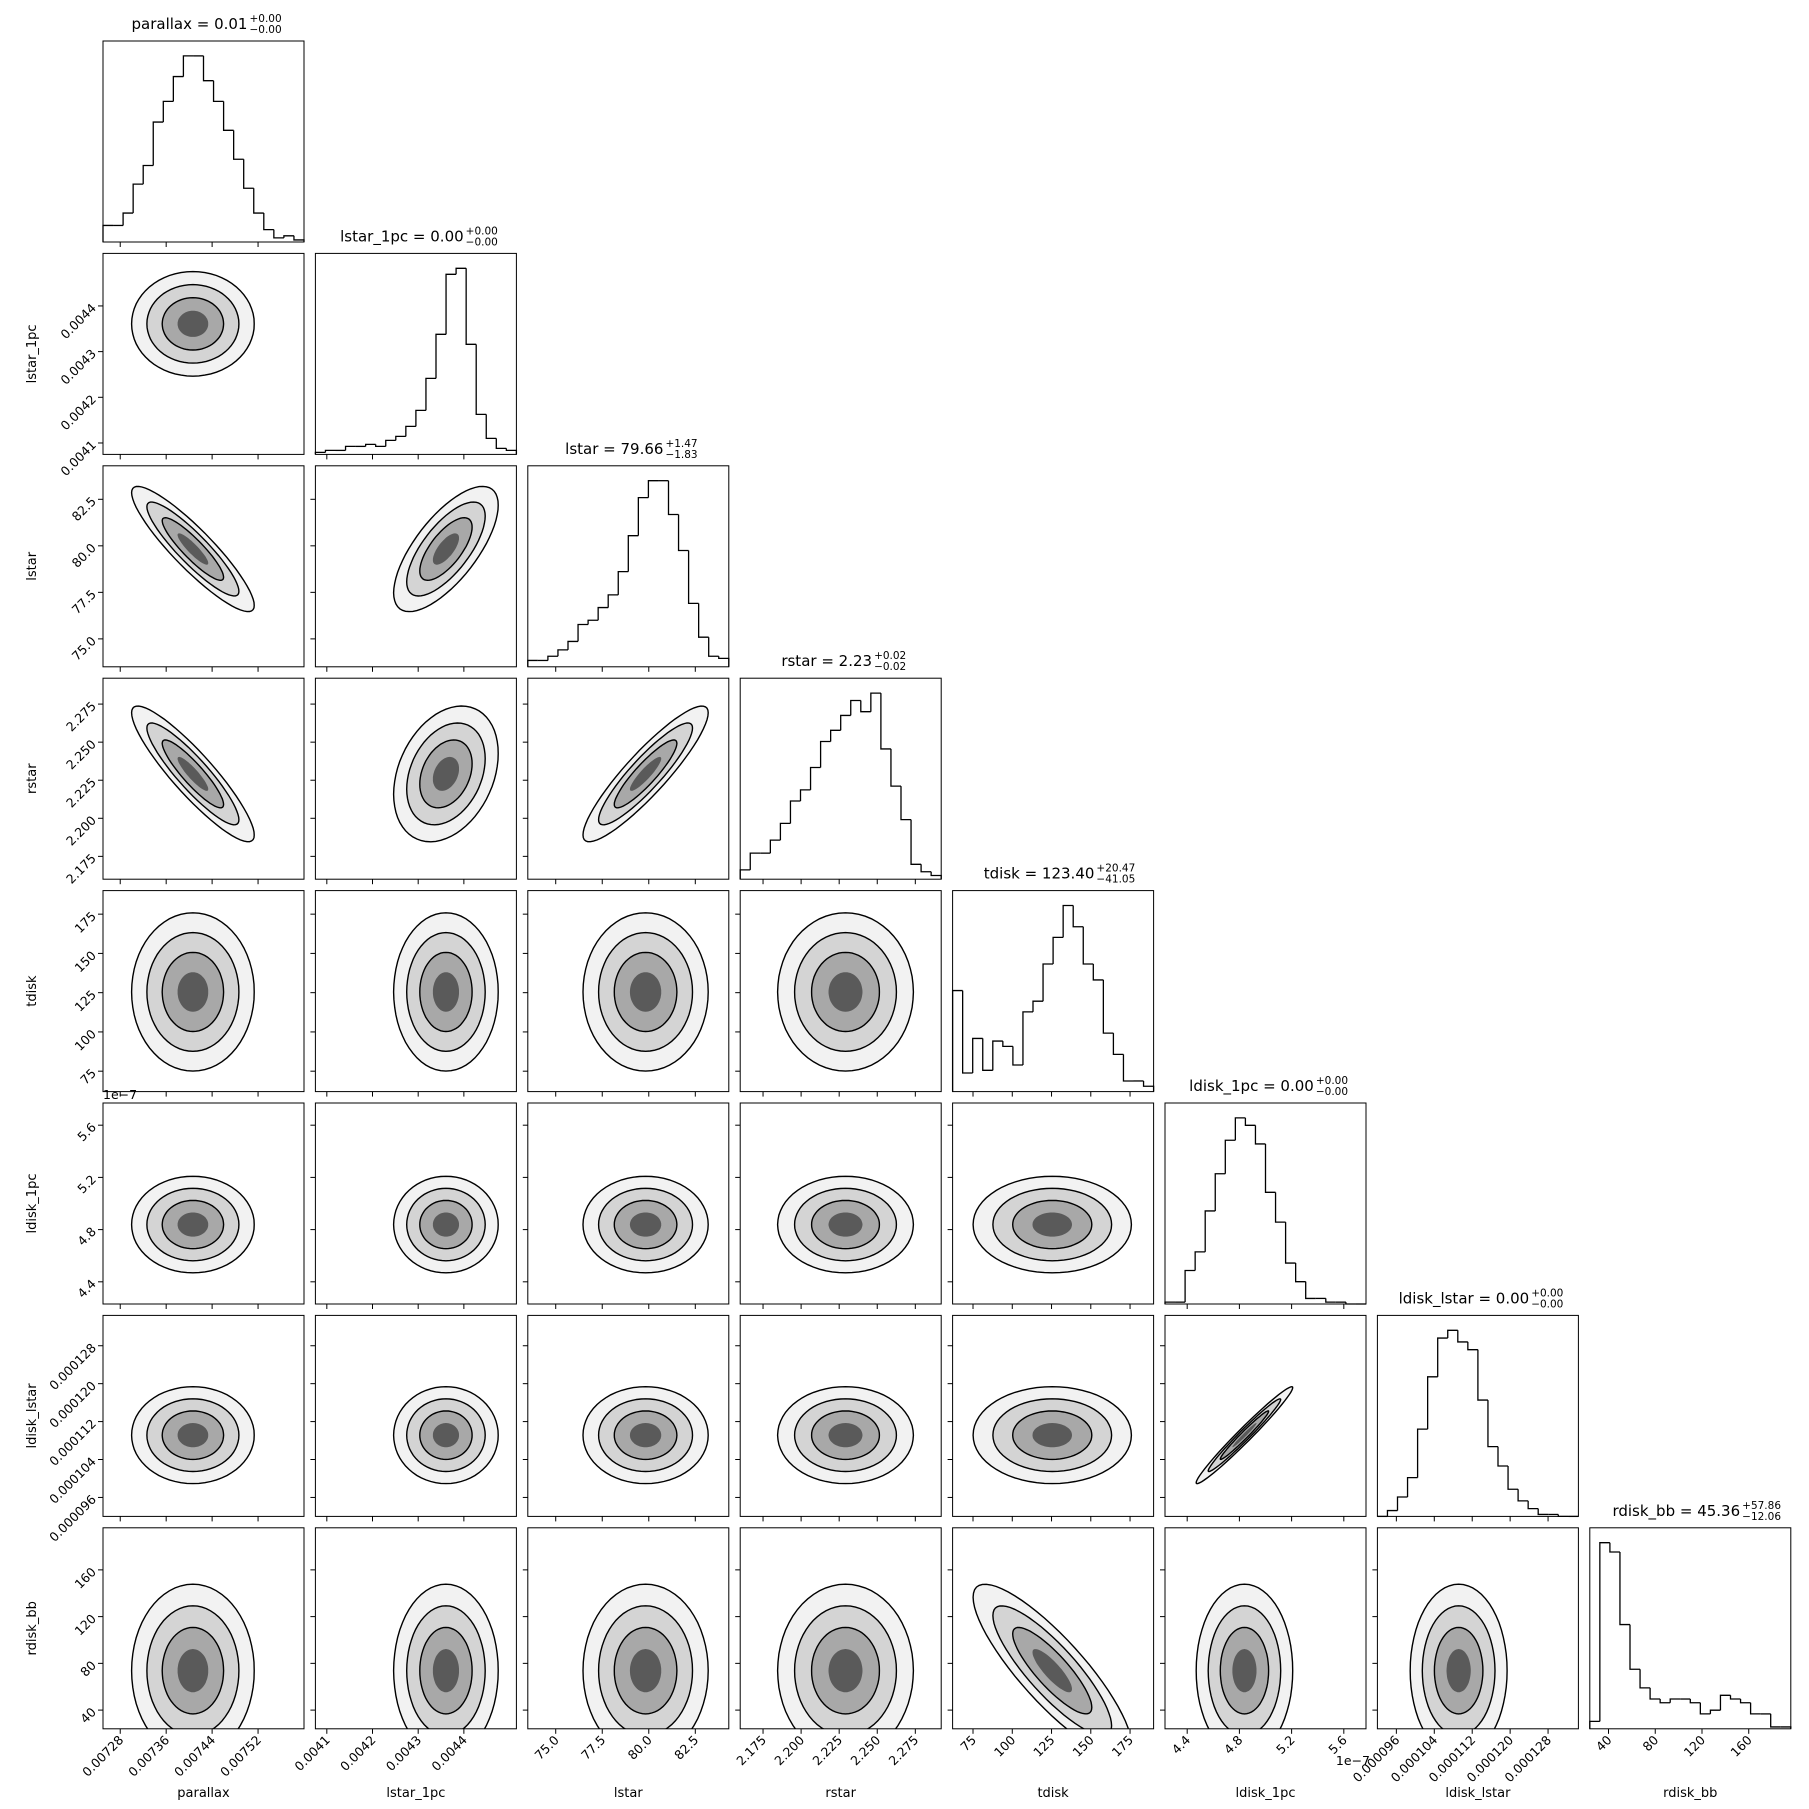 The height and width of the screenshot is (1809, 1809). I want to click on y-tick-label: 40, so click(88, 1715).